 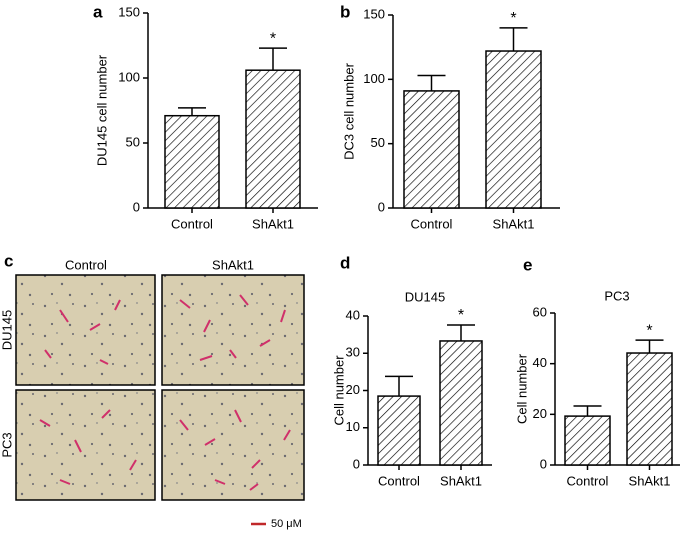 I want to click on y-tick-label: 10, so click(x=353, y=426).